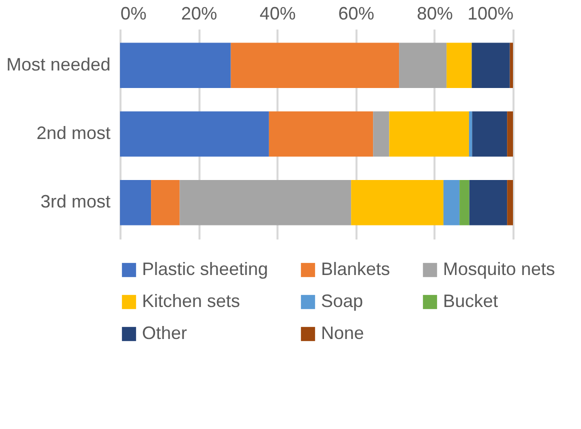 The image size is (581, 429). What do you see at coordinates (342, 333) in the screenshot?
I see `legend-label: None` at bounding box center [342, 333].